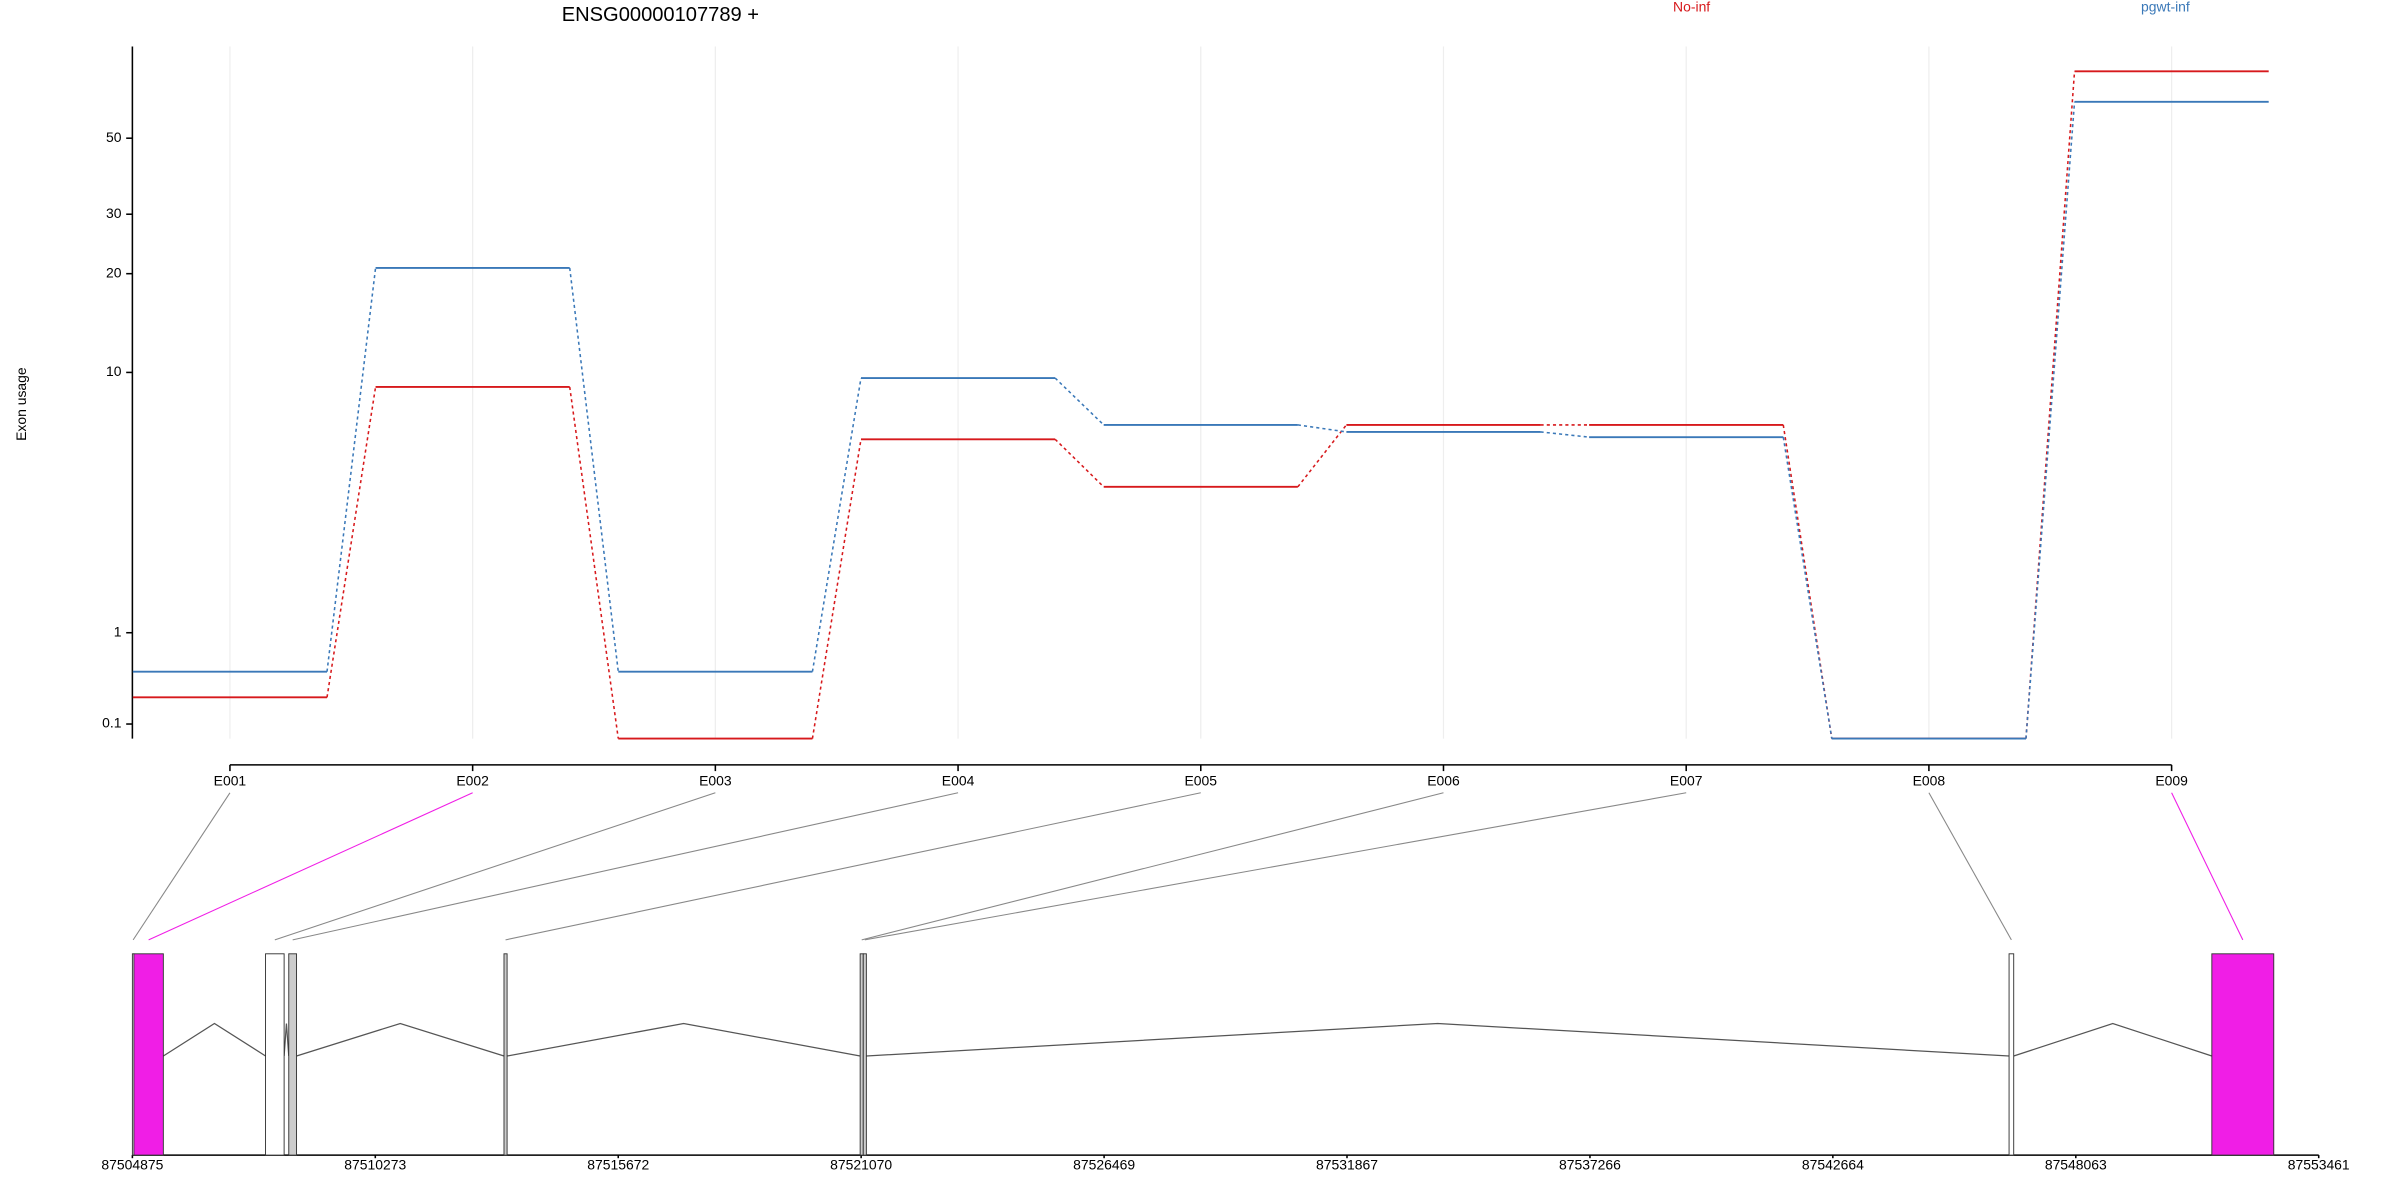 Image resolution: width=2400 pixels, height=1200 pixels. Describe the element at coordinates (861, 1165) in the screenshot. I see `genome-tick-label: 87521070` at that location.